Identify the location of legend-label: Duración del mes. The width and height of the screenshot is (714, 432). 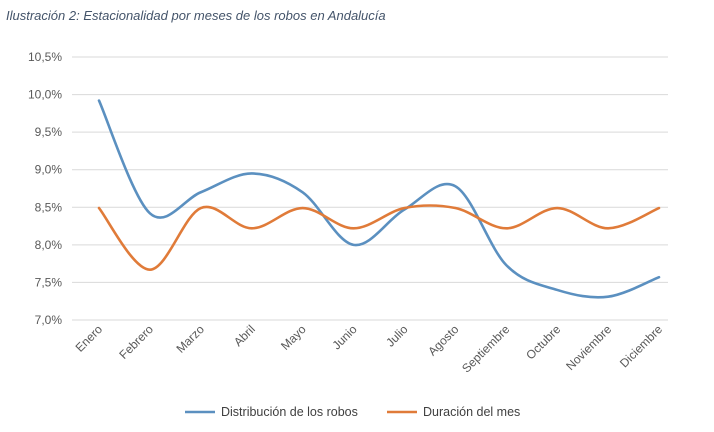
(471, 412).